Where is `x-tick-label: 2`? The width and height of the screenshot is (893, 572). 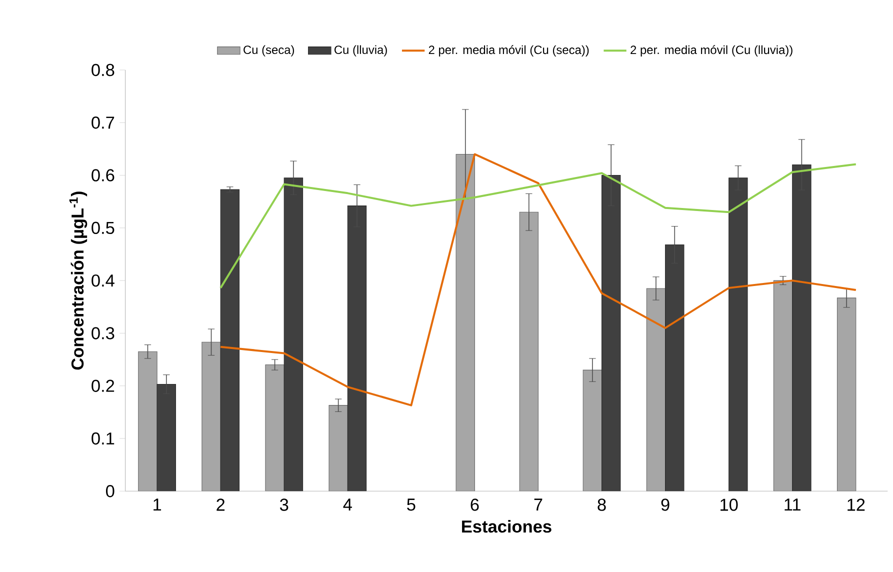
x-tick-label: 2 is located at coordinates (220, 504).